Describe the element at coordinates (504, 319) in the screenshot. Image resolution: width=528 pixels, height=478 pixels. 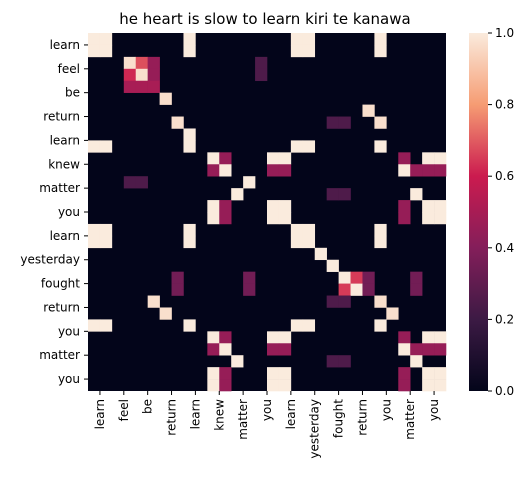
I see `colorbar-tick-label: 0.2` at that location.